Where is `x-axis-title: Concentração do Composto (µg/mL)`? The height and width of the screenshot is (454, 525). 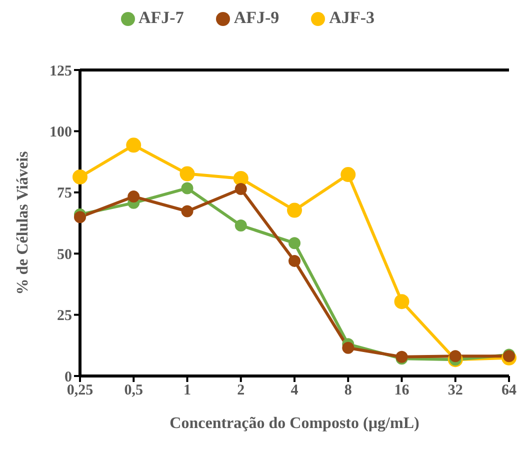 x-axis-title: Concentração do Composto (µg/mL) is located at coordinates (295, 423).